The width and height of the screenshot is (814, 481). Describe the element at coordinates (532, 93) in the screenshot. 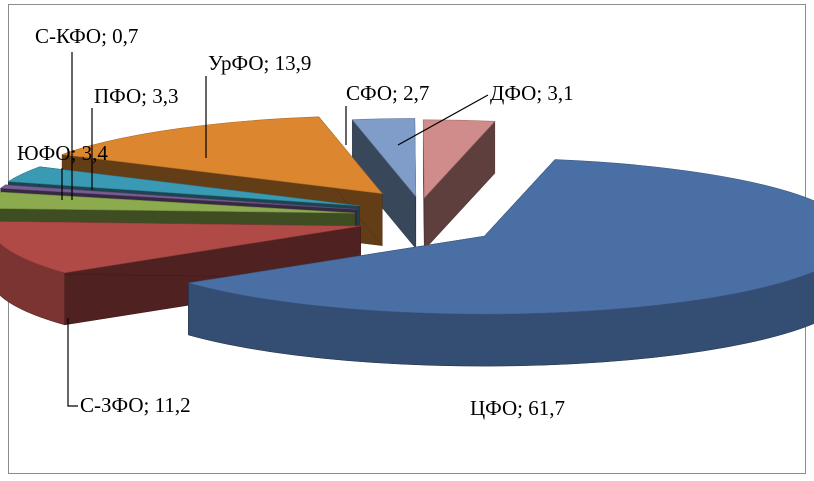

I see `data-label-дфо: ДФО; 3,1` at that location.